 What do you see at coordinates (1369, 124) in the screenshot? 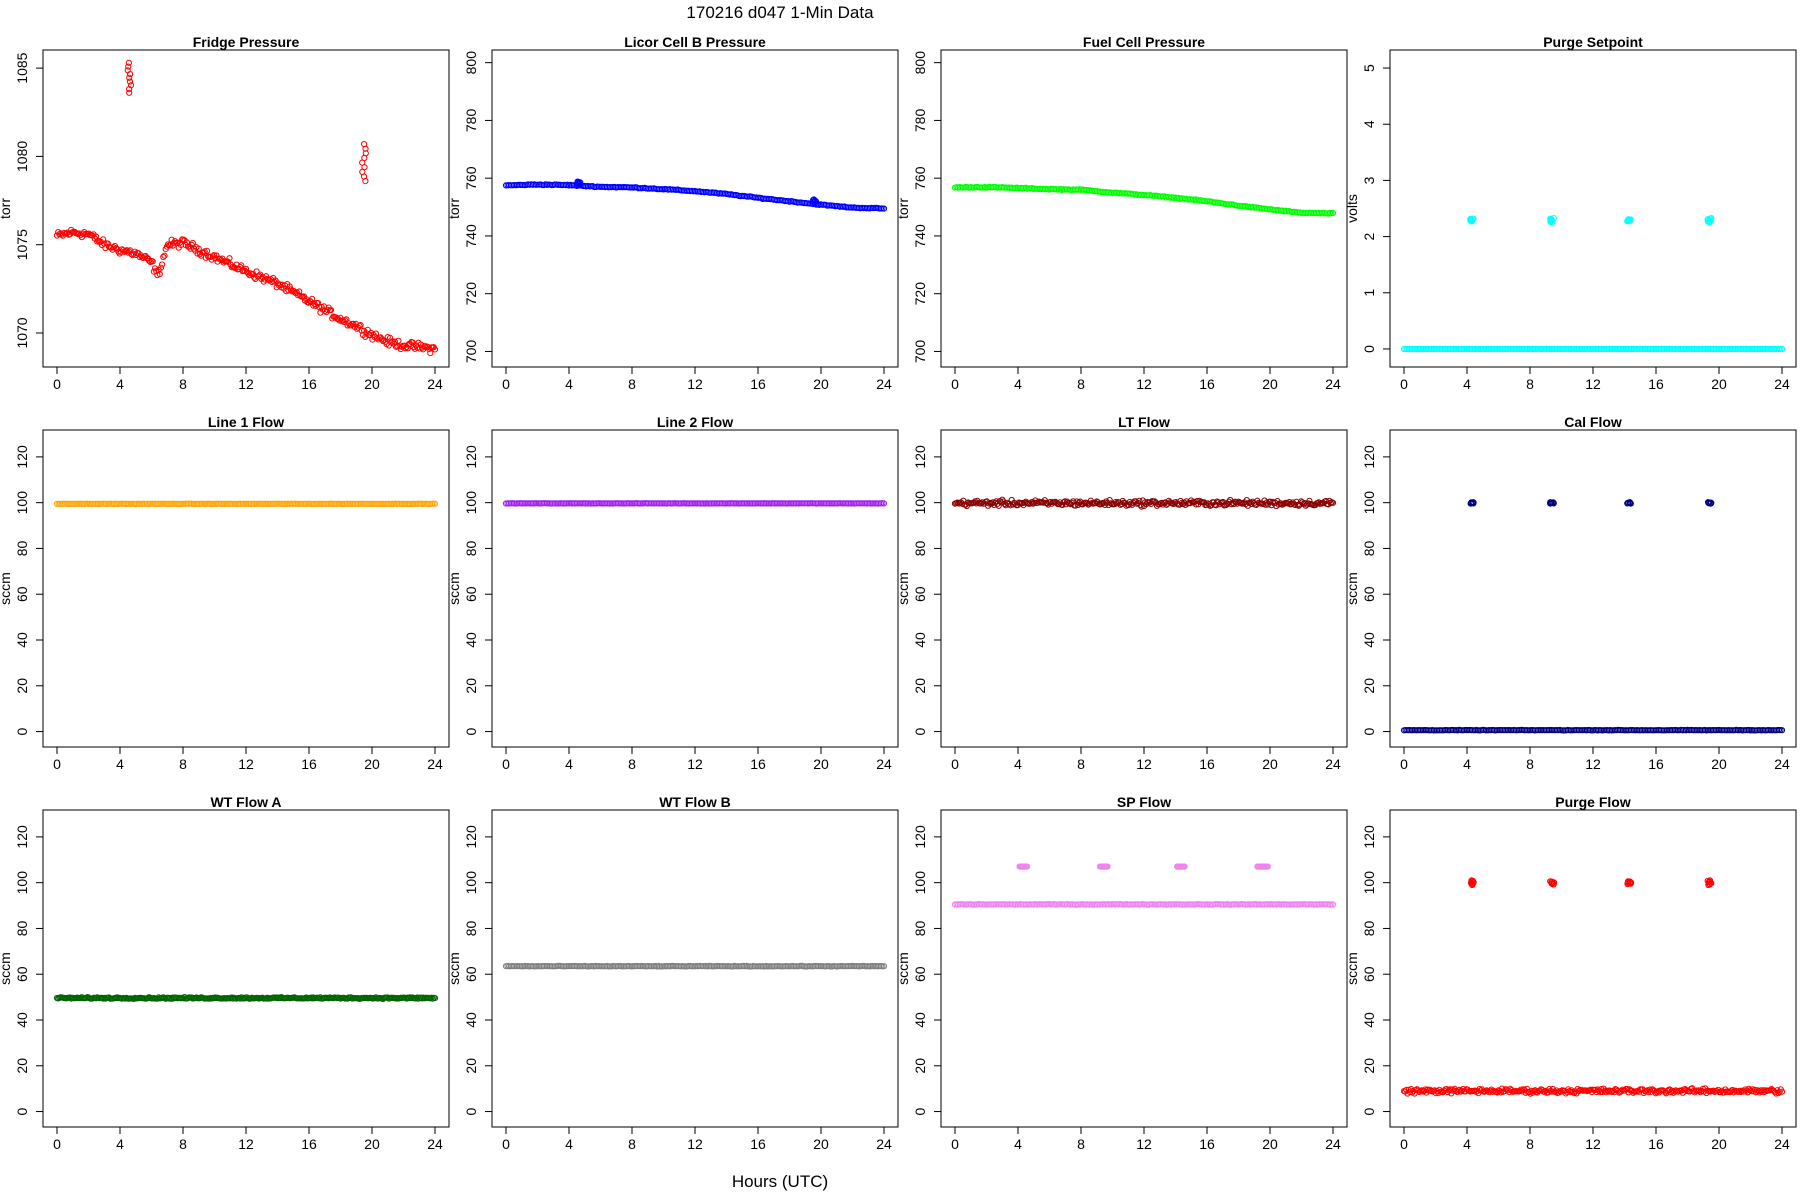
I see `y-tick-label: 4` at bounding box center [1369, 124].